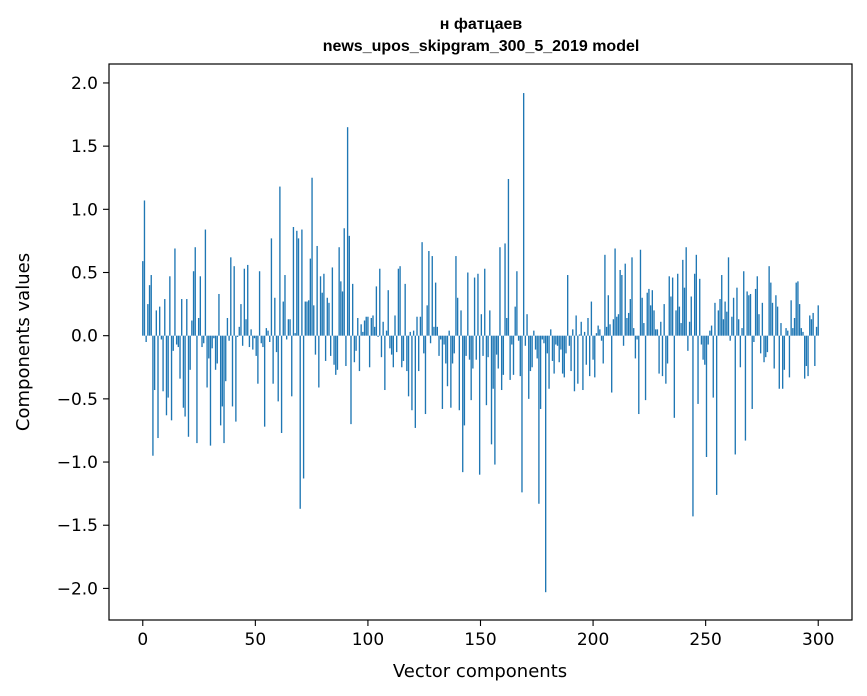 The height and width of the screenshot is (696, 867). Describe the element at coordinates (77, 463) in the screenshot. I see `y-tick-label: −1.0` at that location.